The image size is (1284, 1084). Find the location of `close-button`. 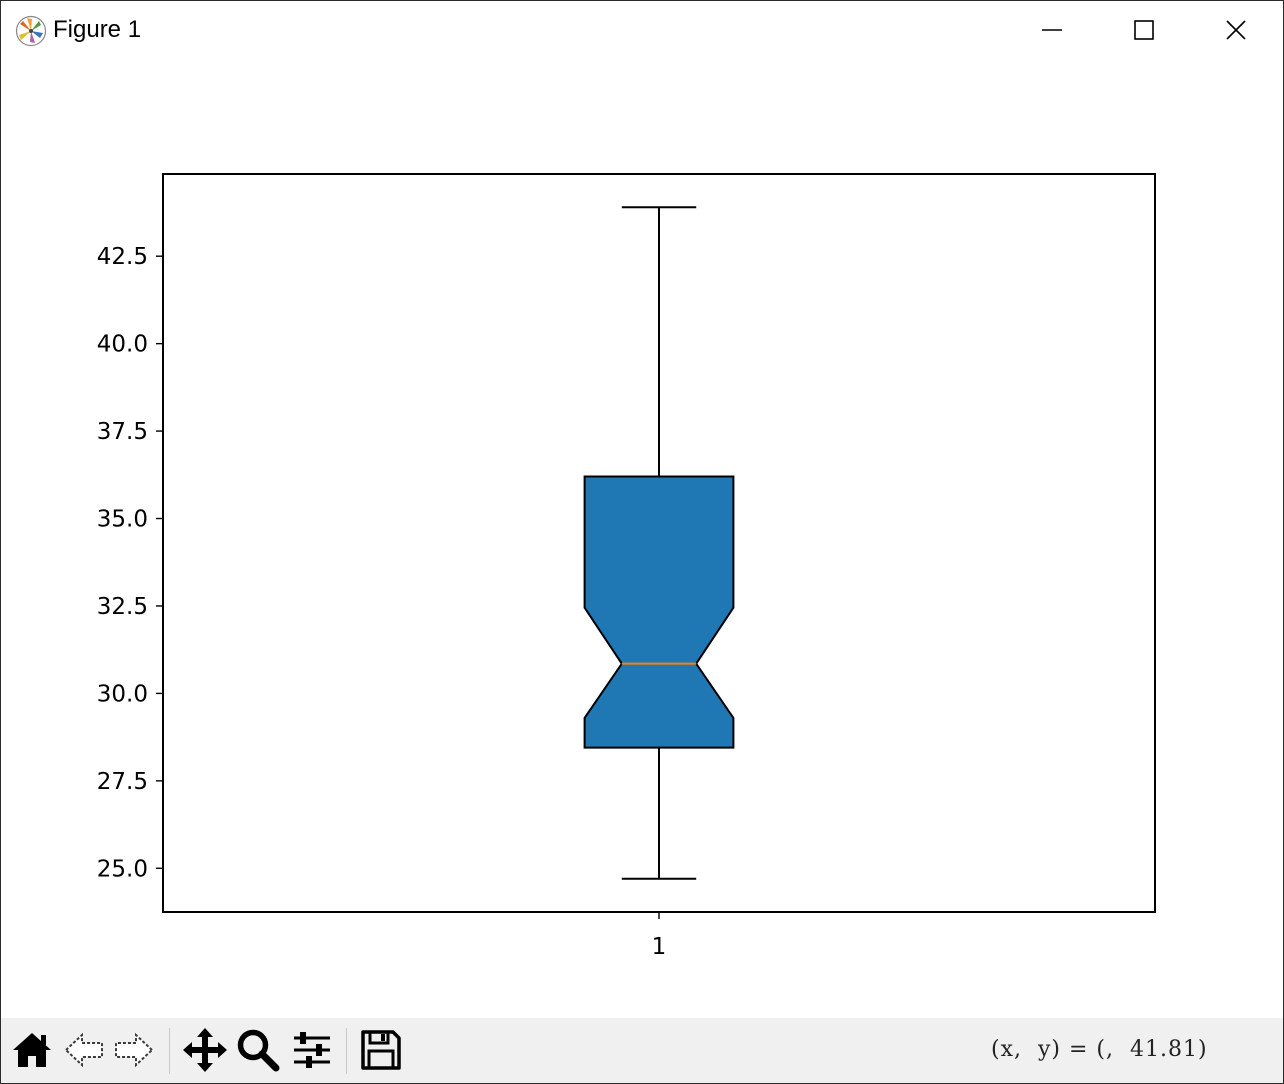

close-button is located at coordinates (1236, 30).